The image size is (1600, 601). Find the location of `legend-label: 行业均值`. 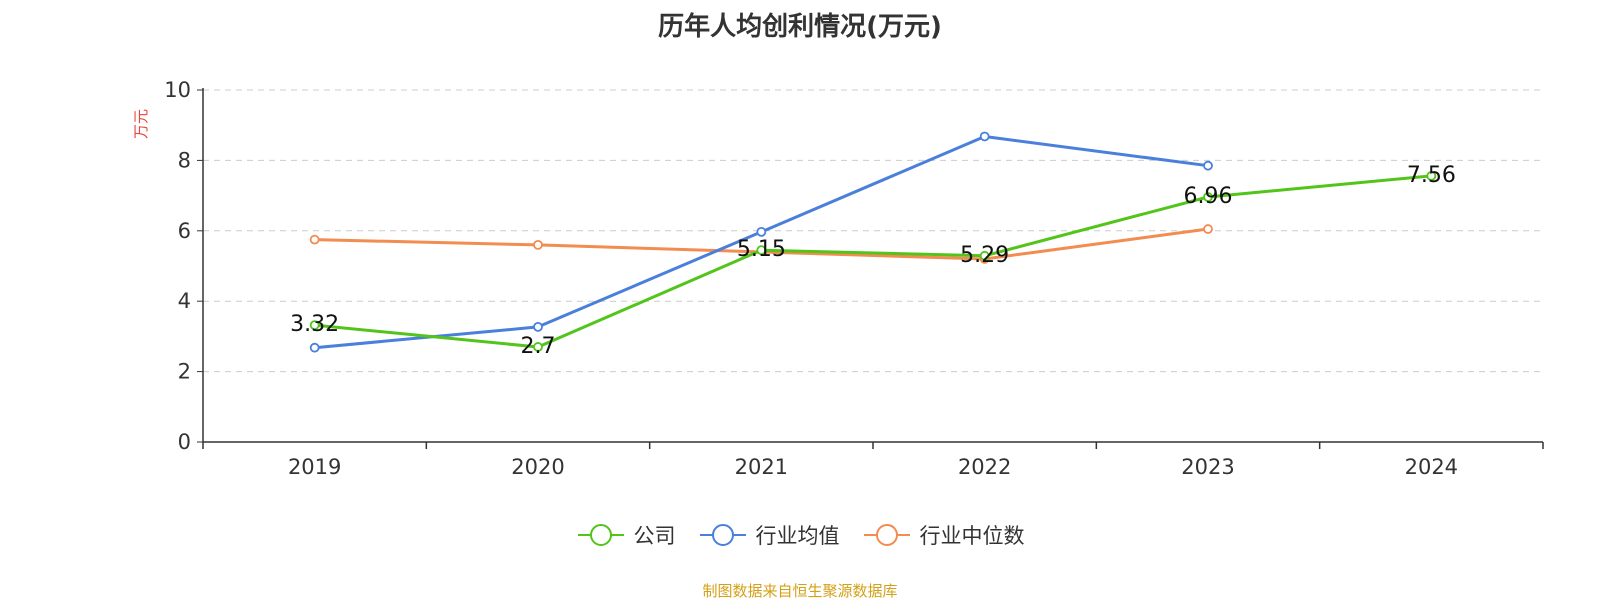

legend-label: 行业均值 is located at coordinates (797, 536).